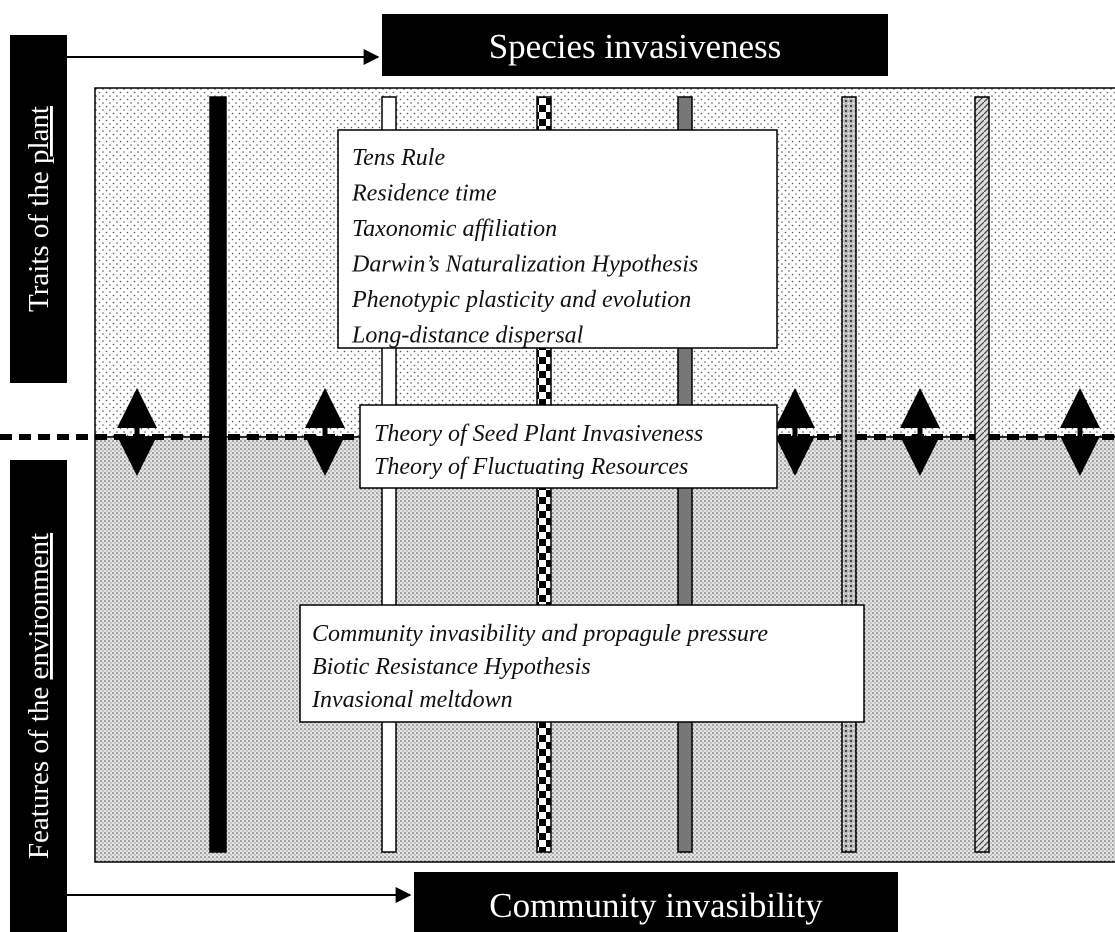  I want to click on box-line: Invasional meltdown, so click(412, 700).